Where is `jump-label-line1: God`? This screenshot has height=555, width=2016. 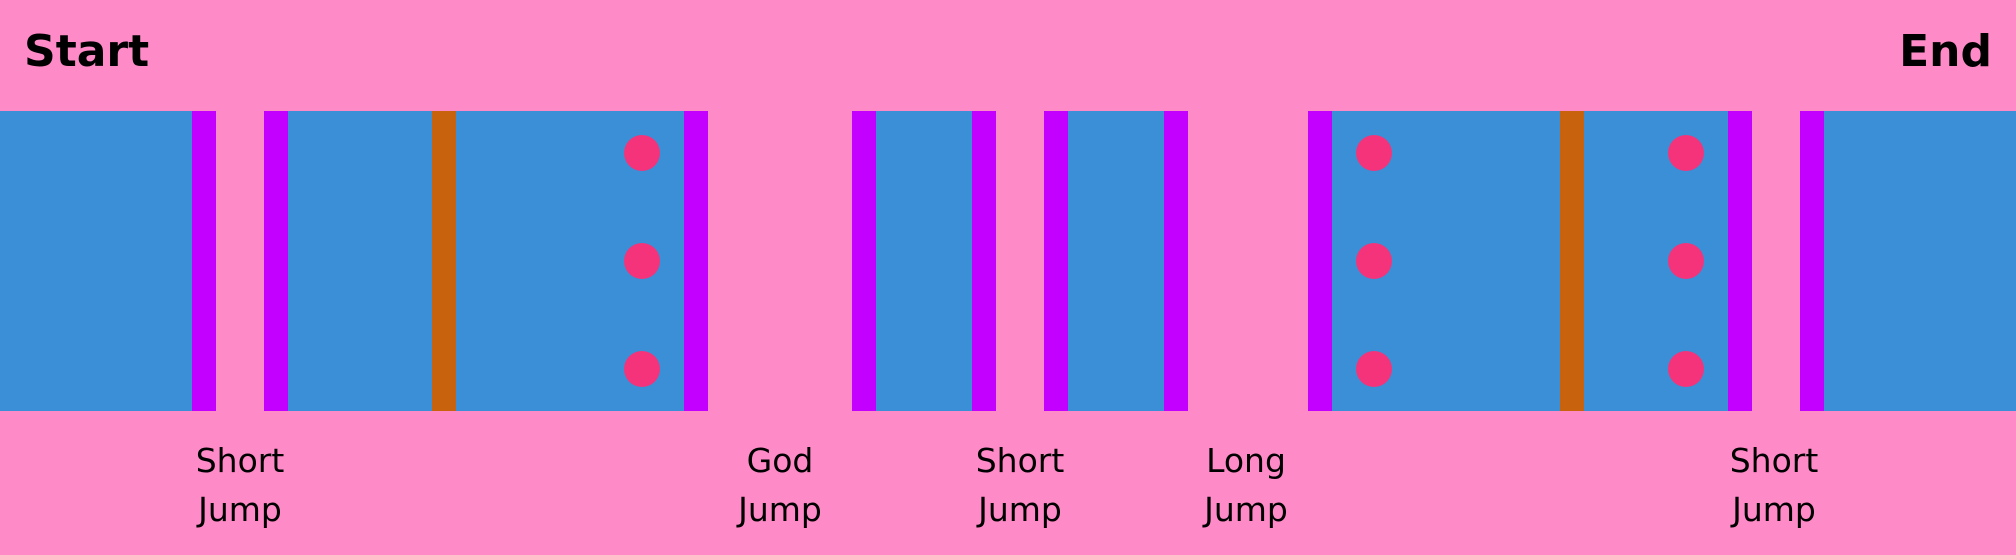 jump-label-line1: God is located at coordinates (780, 460).